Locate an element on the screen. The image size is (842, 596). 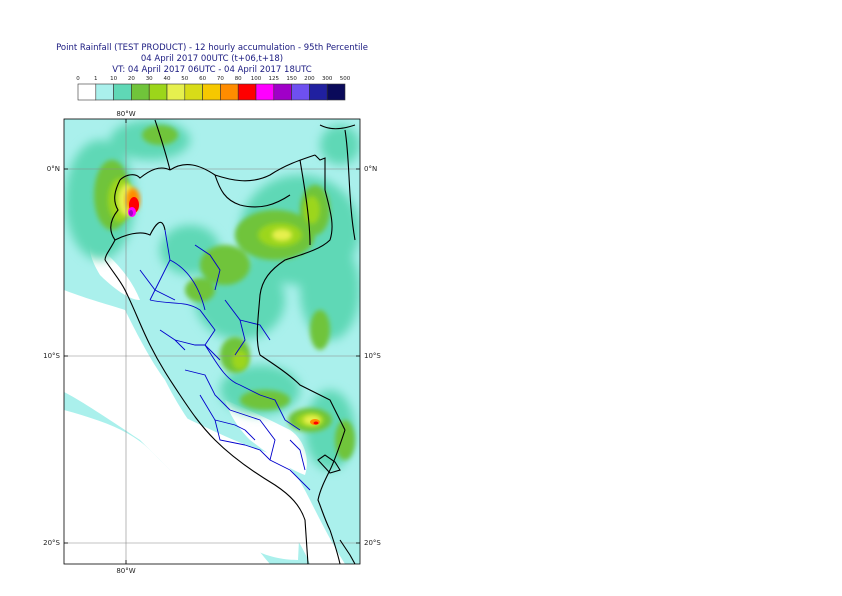
lat-label-left-0: 0°N is located at coordinates (53, 169).